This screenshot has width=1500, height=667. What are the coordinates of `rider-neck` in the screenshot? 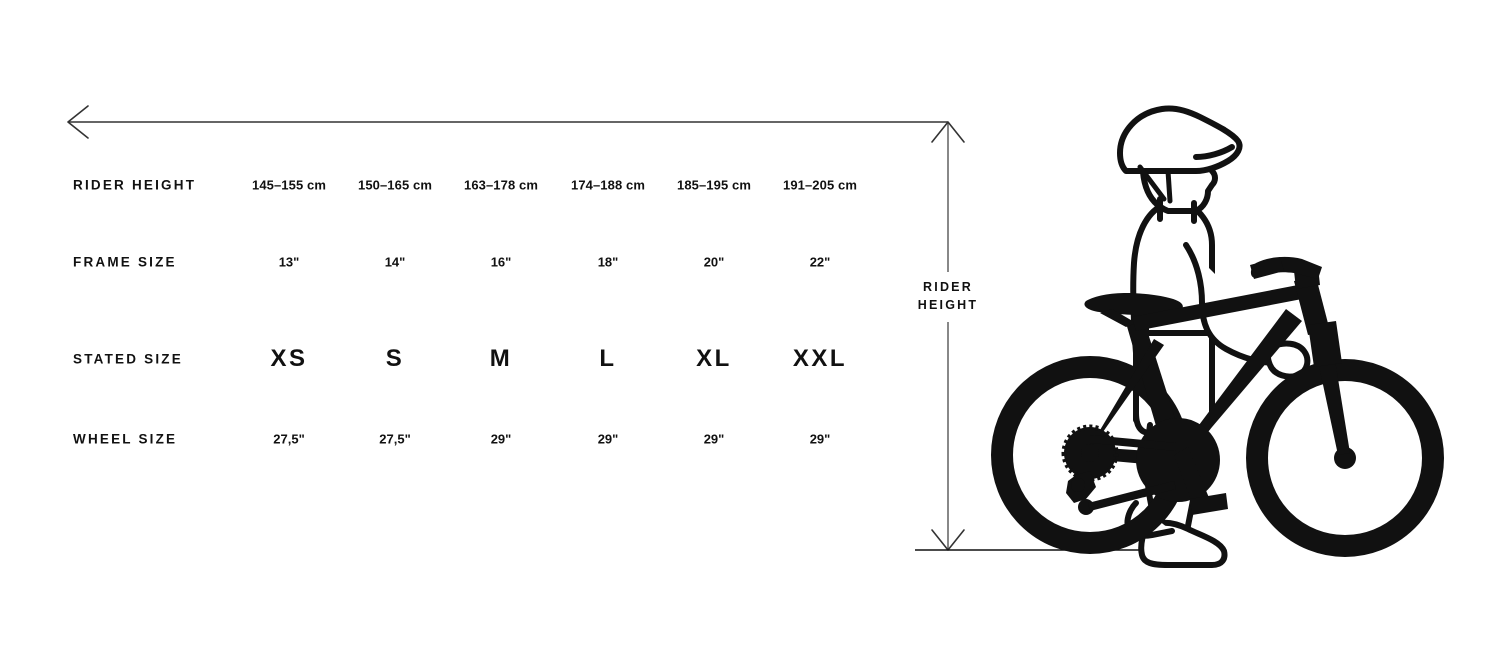 It's located at (1177, 210).